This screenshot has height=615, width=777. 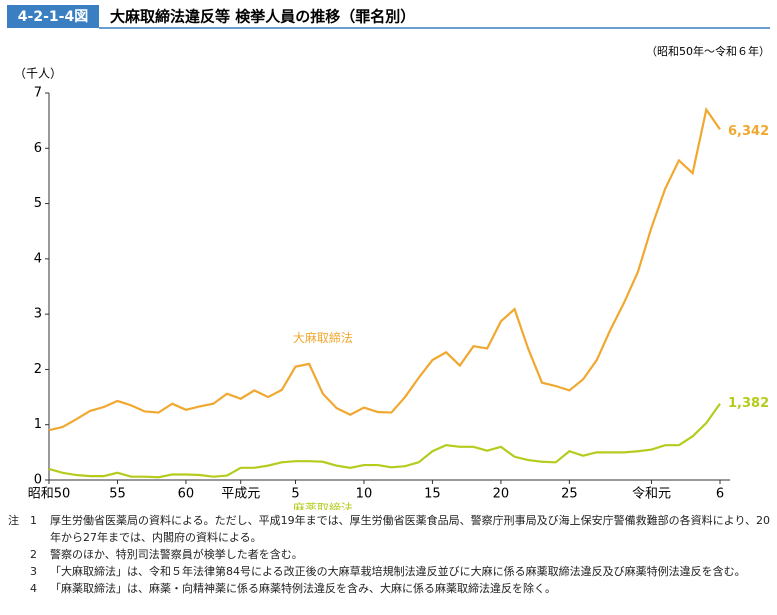 I want to click on x-tick-label: 15, so click(x=432, y=494).